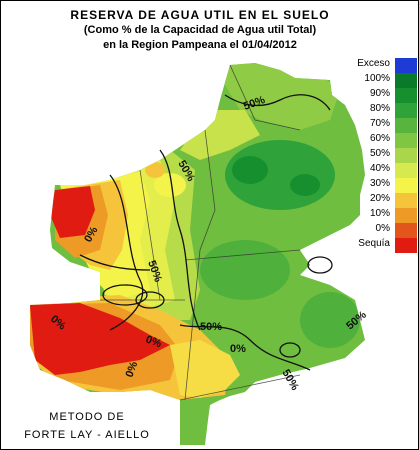 Image resolution: width=419 pixels, height=450 pixels. What do you see at coordinates (170, 185) in the screenshot?
I see `zone-30pct-north-patch` at bounding box center [170, 185].